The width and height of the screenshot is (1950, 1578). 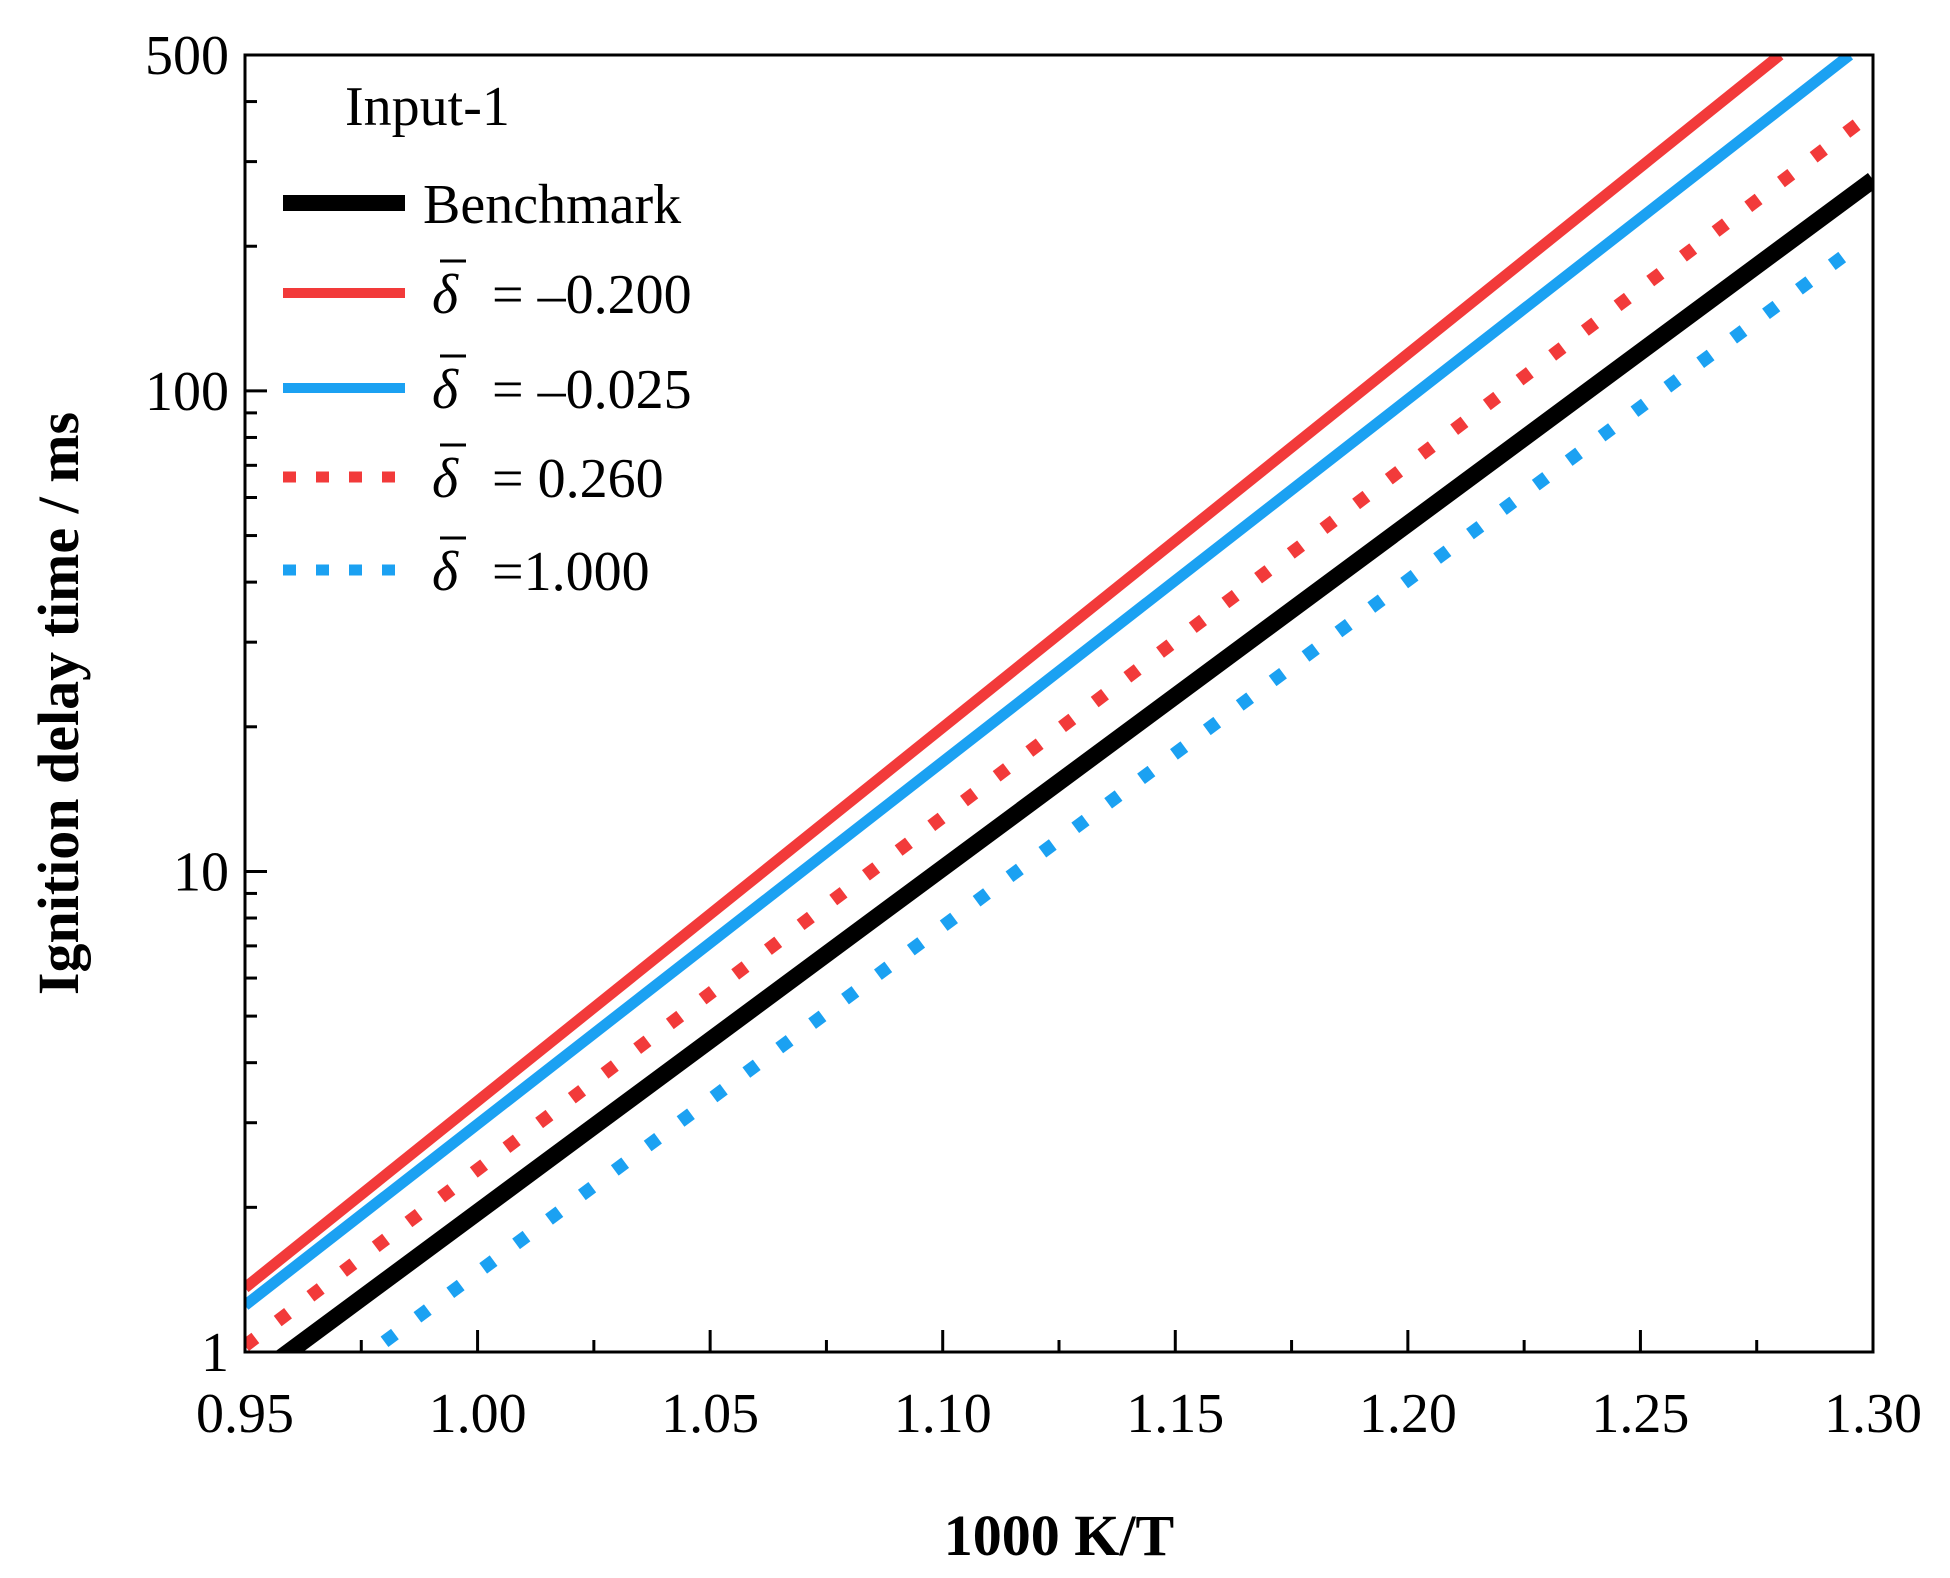 What do you see at coordinates (571, 572) in the screenshot?
I see `legend-label-5: =1.000` at bounding box center [571, 572].